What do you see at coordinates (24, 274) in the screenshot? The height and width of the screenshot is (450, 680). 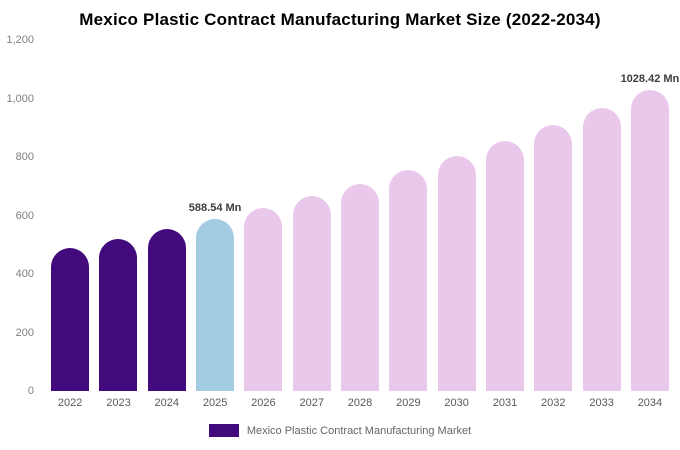 I see `y-tick-label: 400` at bounding box center [24, 274].